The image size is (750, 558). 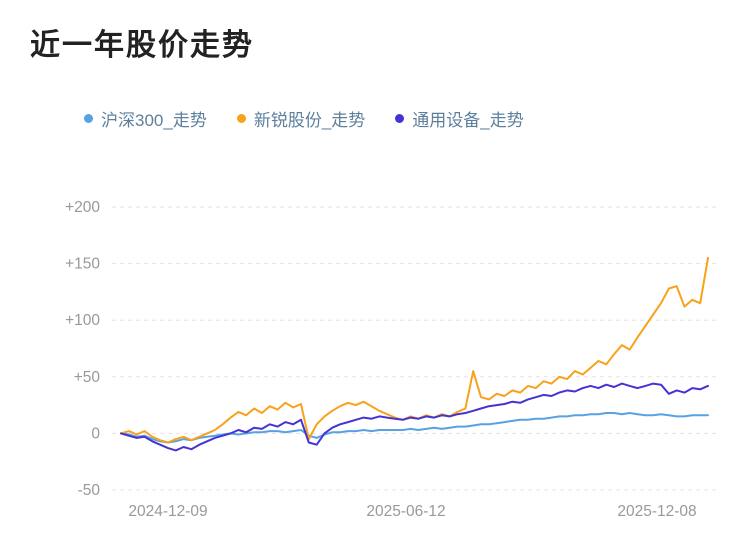 What do you see at coordinates (154, 120) in the screenshot?
I see `legend-label: 沪深300_走势` at bounding box center [154, 120].